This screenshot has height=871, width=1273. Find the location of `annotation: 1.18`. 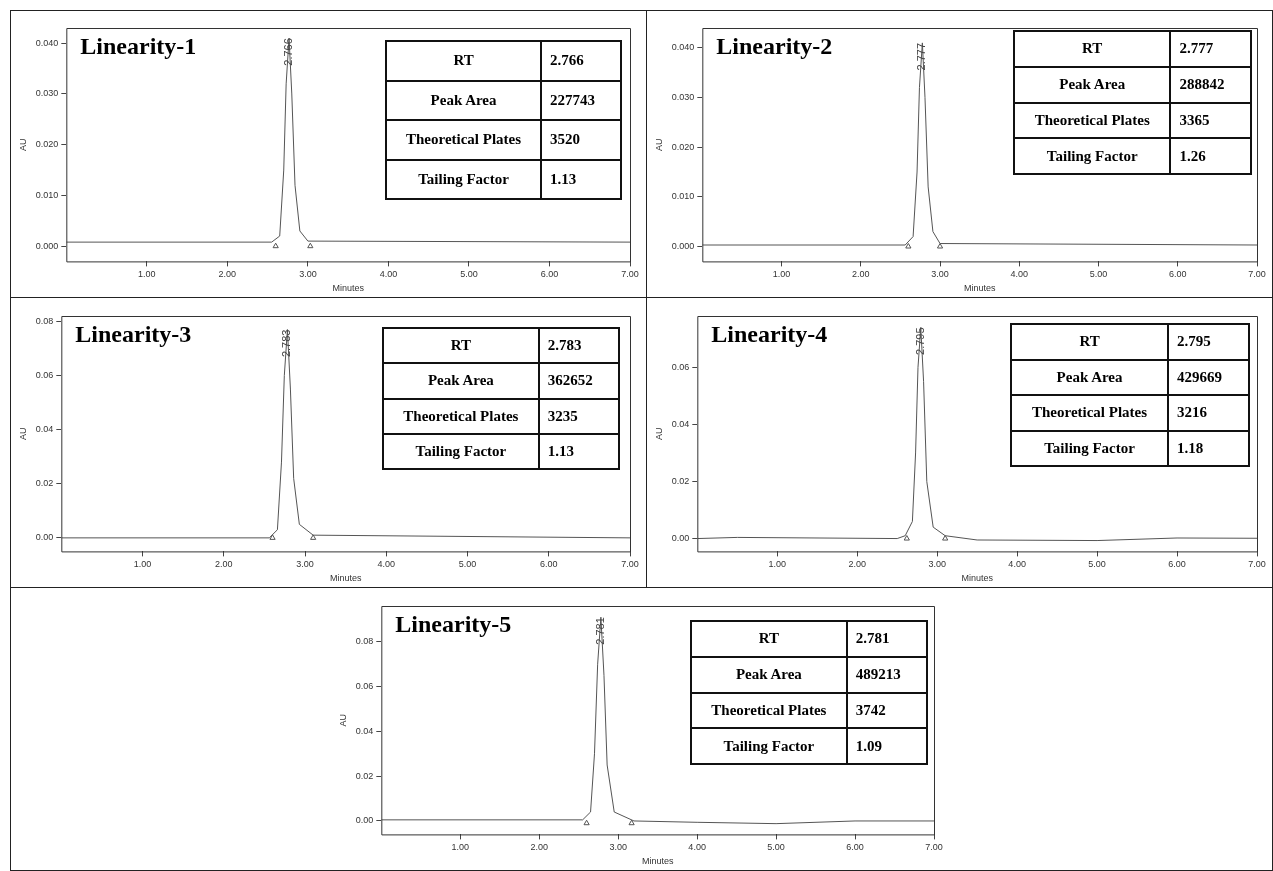

annotation: 1.18 is located at coordinates (1208, 448).